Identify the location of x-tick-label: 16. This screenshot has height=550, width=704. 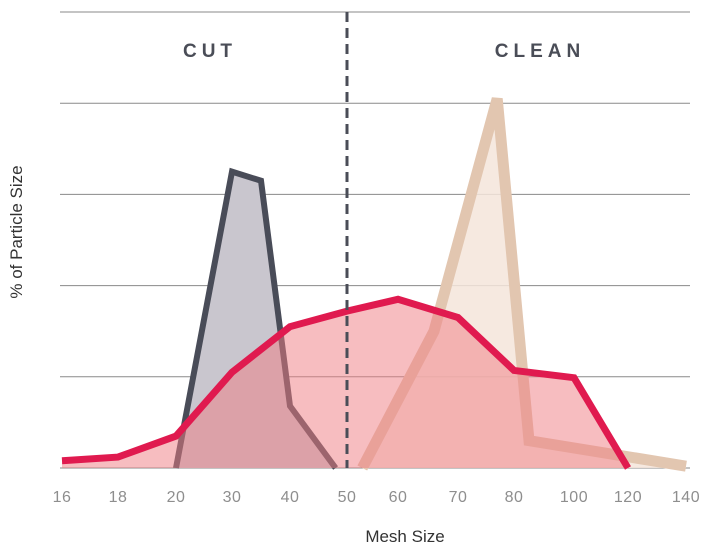
(62, 497).